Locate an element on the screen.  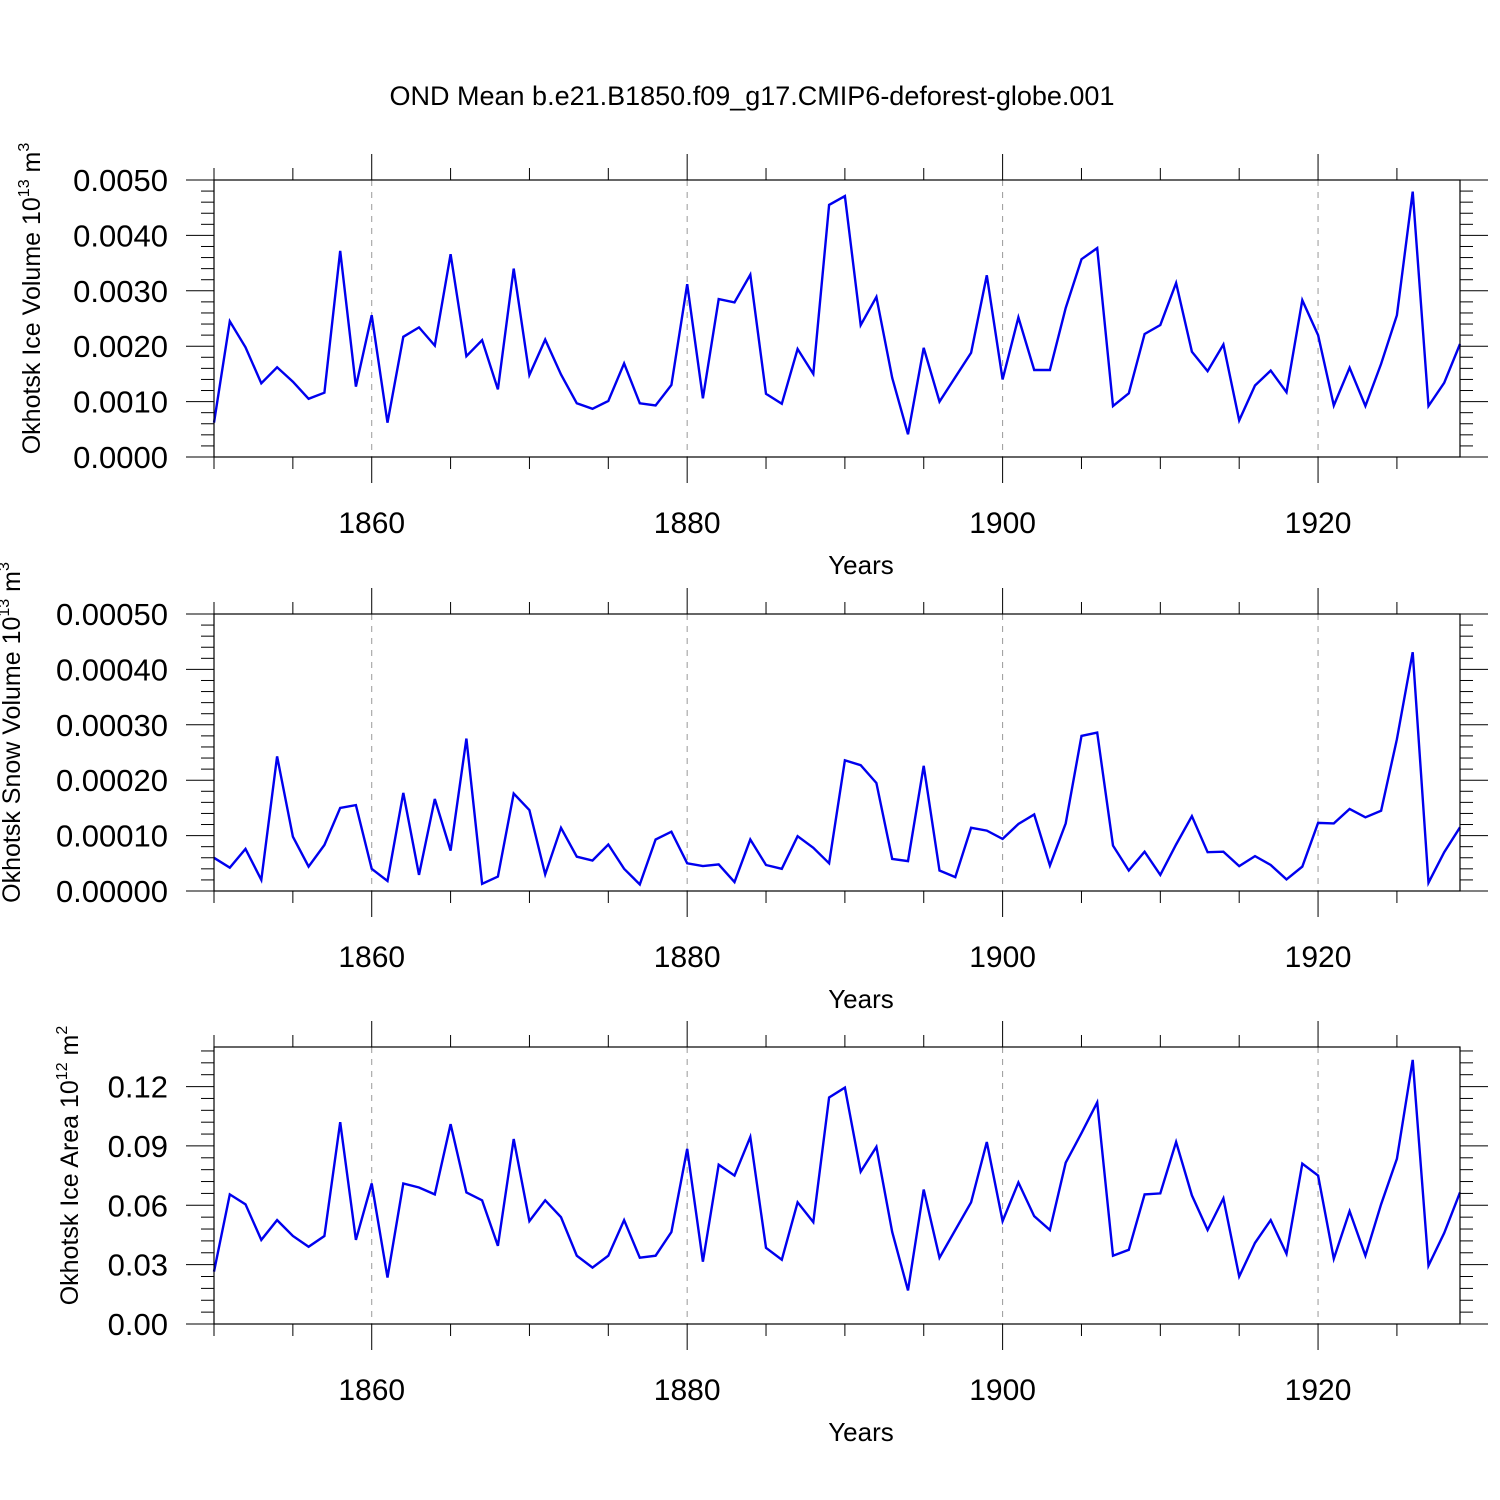
y-tick-label: 0.0010 is located at coordinates (120, 402).